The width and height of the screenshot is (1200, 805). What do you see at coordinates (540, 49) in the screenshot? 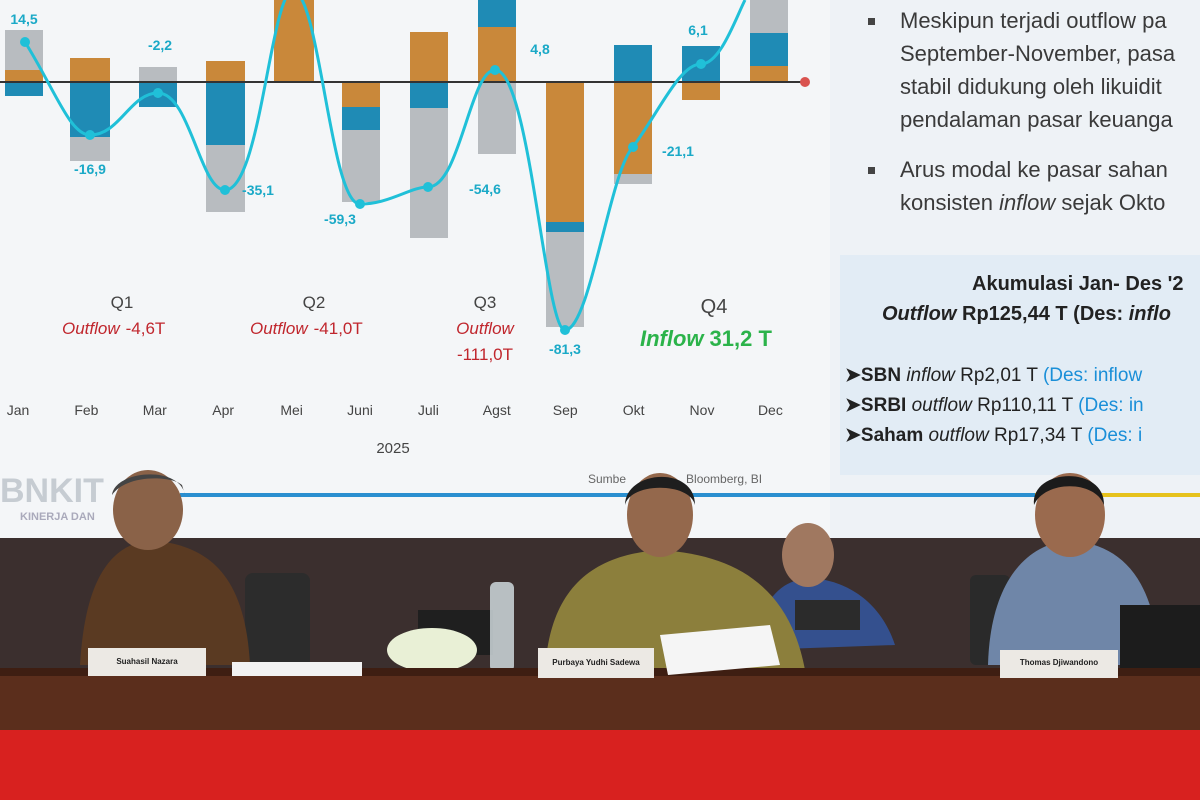
I see `value-label: 4,8` at bounding box center [540, 49].